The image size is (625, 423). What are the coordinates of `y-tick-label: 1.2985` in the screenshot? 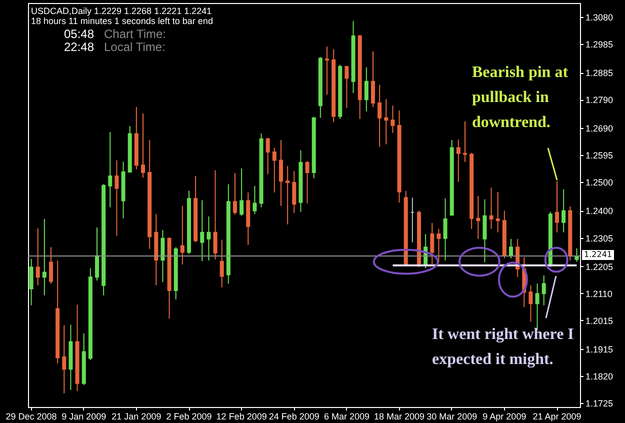 It's located at (600, 45).